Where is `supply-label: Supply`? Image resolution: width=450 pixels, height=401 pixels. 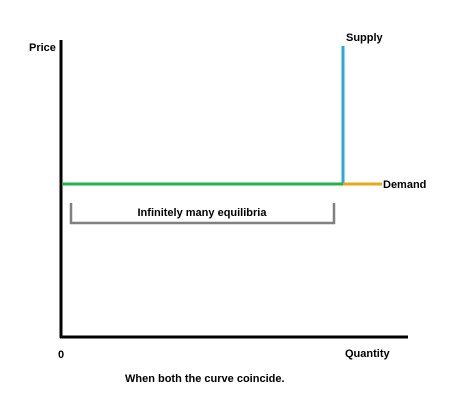
supply-label: Supply is located at coordinates (365, 38).